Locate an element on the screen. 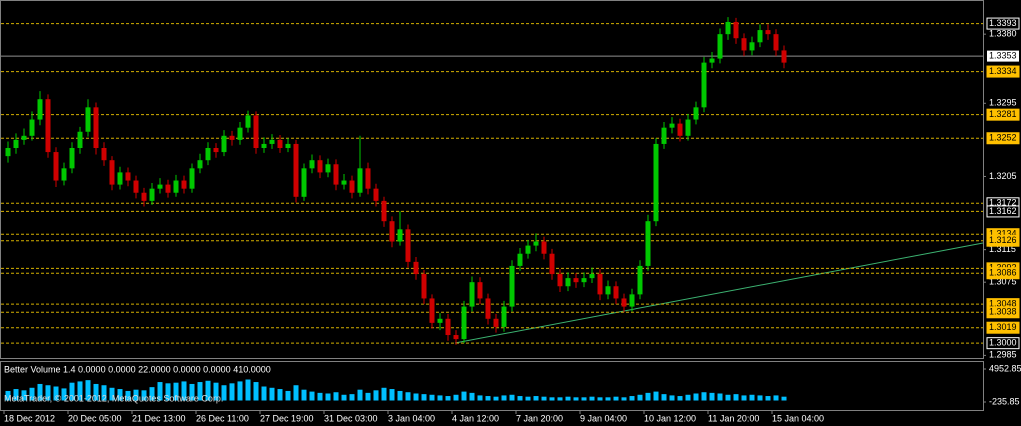  trendline is located at coordinates (719, 293).